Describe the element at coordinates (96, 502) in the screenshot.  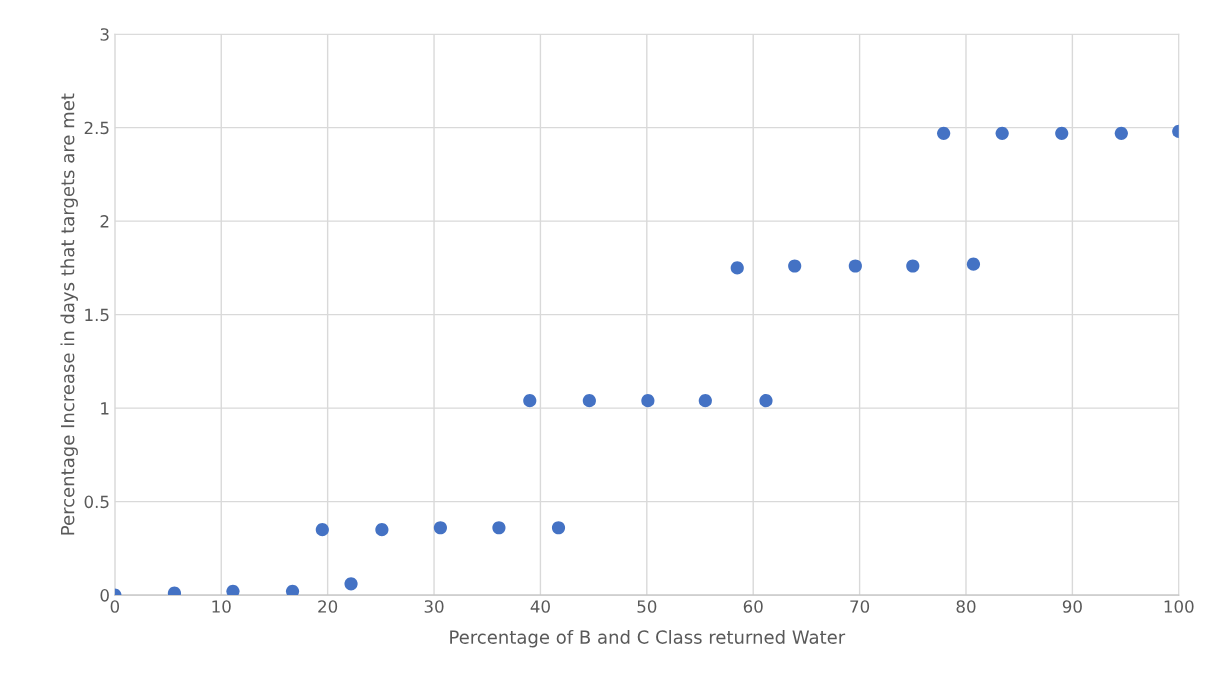
I see `y-tick-label: 0.5` at that location.